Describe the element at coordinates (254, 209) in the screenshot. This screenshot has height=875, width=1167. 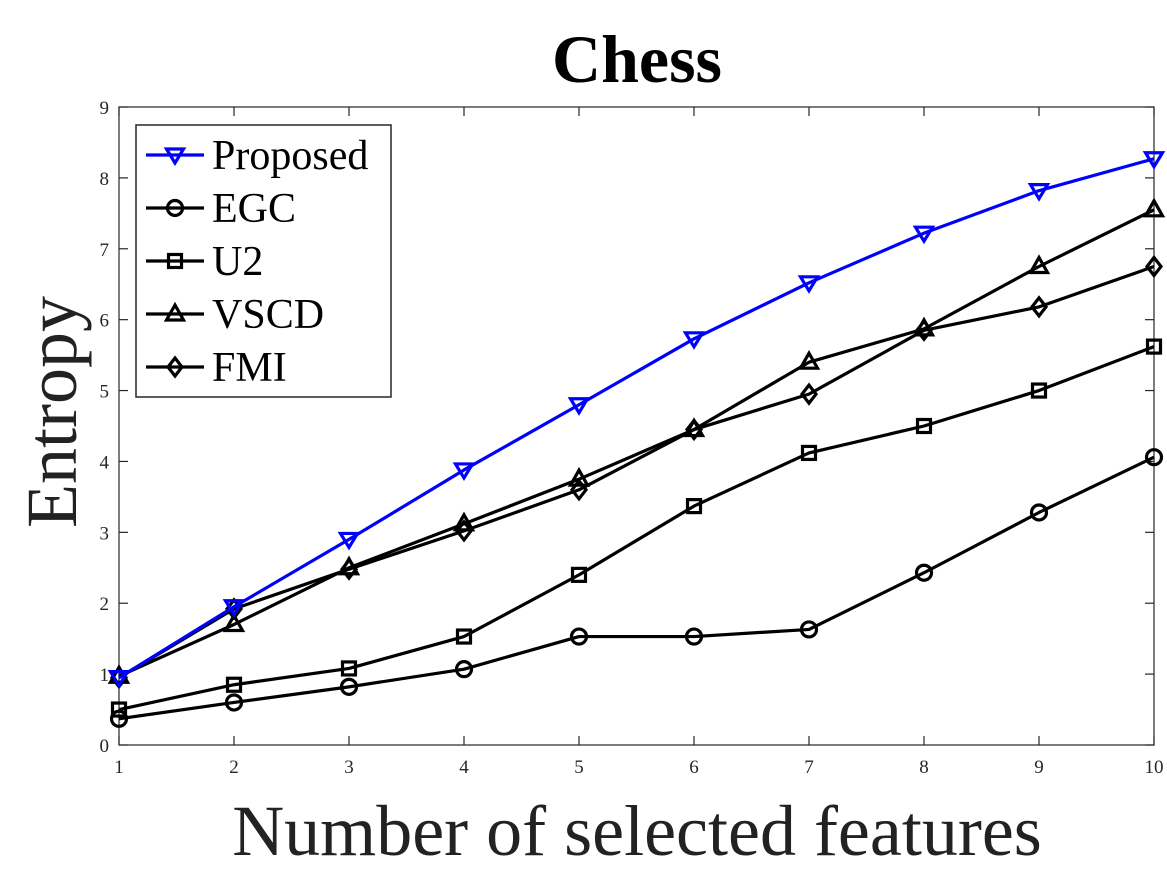
I see `legend-label: EGC` at that location.